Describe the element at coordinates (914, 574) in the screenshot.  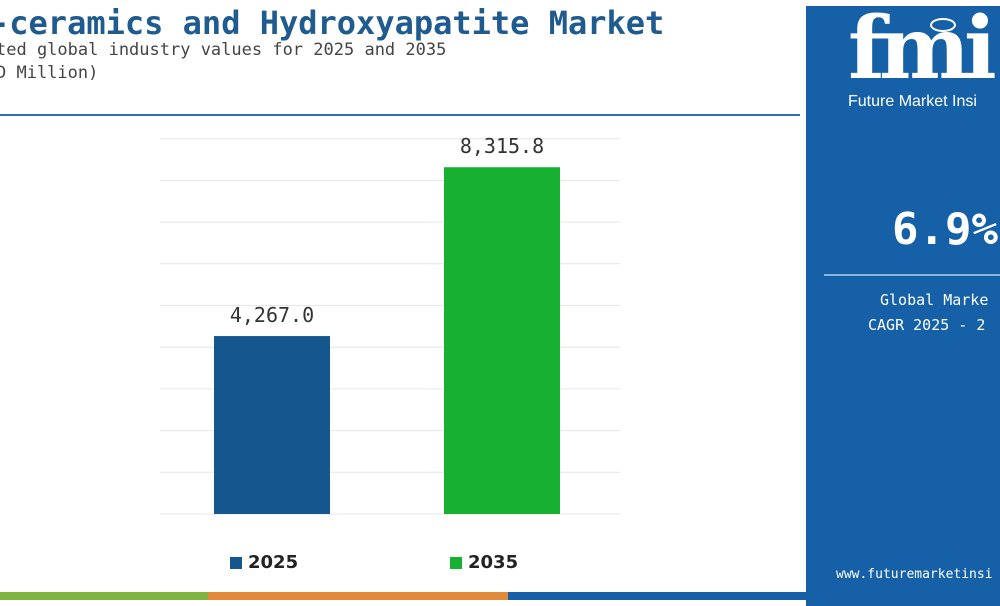
I see `website-link: www.futuremarketinsi` at that location.